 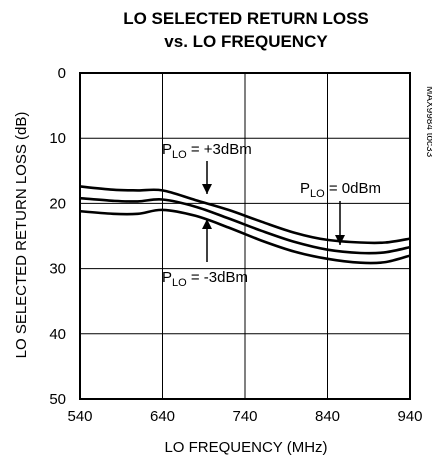 I want to click on side-note: MAX9984 toc33, so click(x=428, y=122).